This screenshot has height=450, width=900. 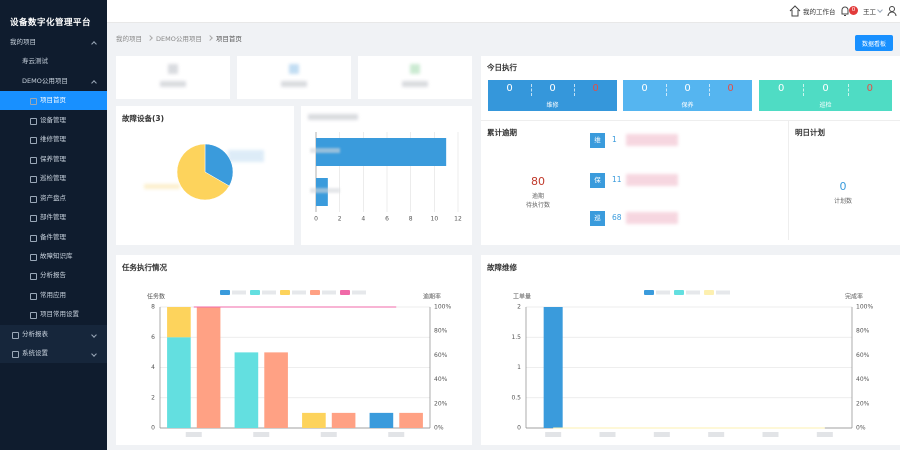 What do you see at coordinates (516, 337) in the screenshot?
I see `y-tick-label: 1.5` at bounding box center [516, 337].